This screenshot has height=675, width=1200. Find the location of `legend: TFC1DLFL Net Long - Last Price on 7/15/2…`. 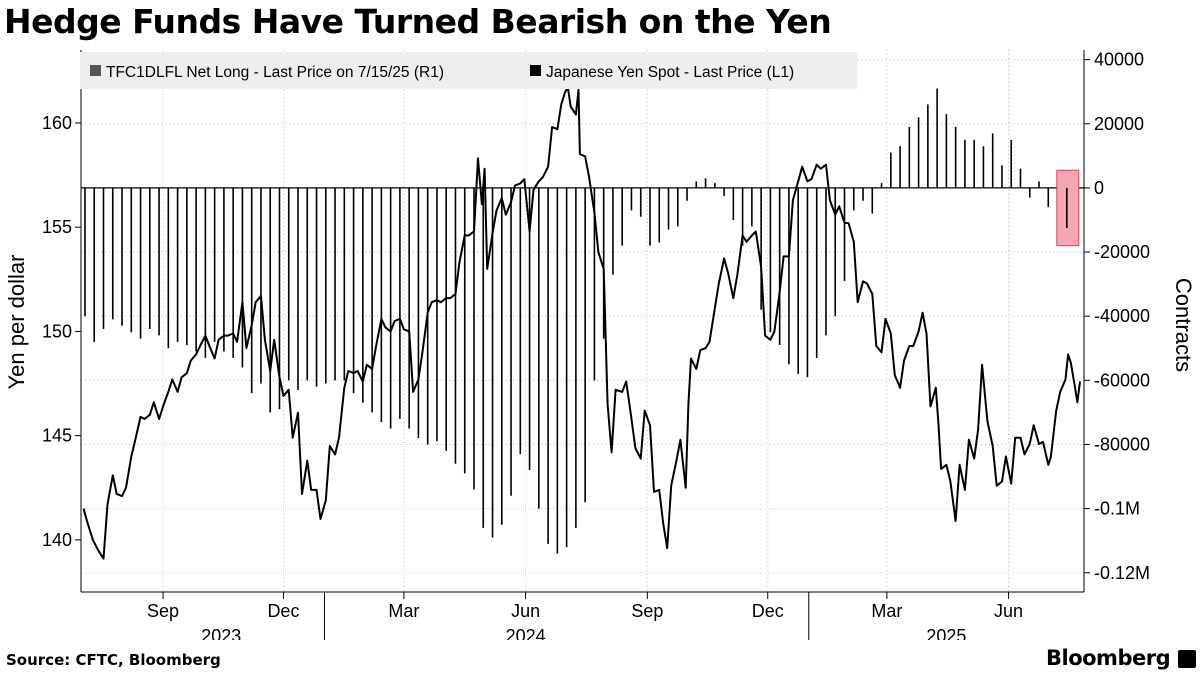

legend: TFC1DLFL Net Long - Last Price on 7/15/2… is located at coordinates (468, 70).